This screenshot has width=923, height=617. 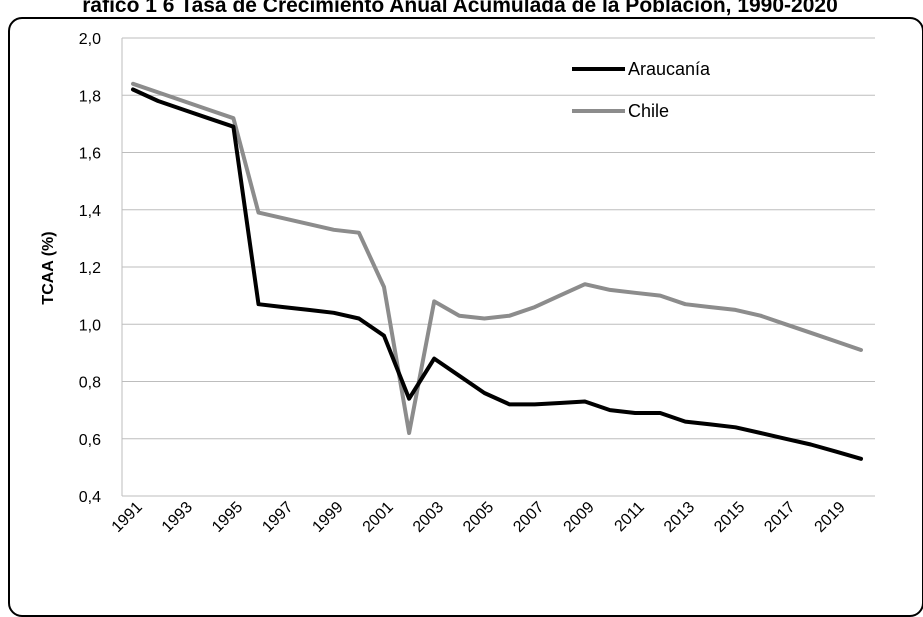 I want to click on y-axis-ticks: 0,4 0,6 0,8 1,0 1,2 1,4 1,6 1,8 2,0, so click(x=90, y=268).